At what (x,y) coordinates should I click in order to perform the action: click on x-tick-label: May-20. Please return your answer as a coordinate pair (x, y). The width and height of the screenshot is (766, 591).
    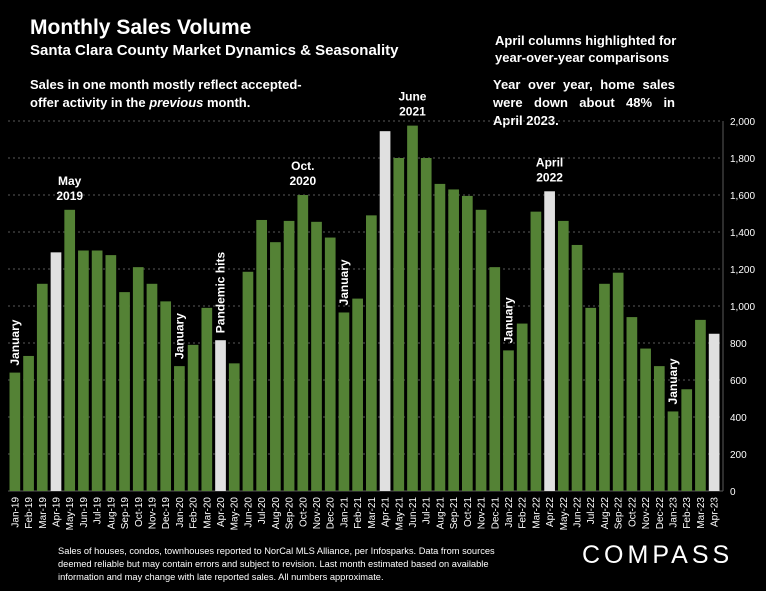
    Looking at the image, I should click on (235, 514).